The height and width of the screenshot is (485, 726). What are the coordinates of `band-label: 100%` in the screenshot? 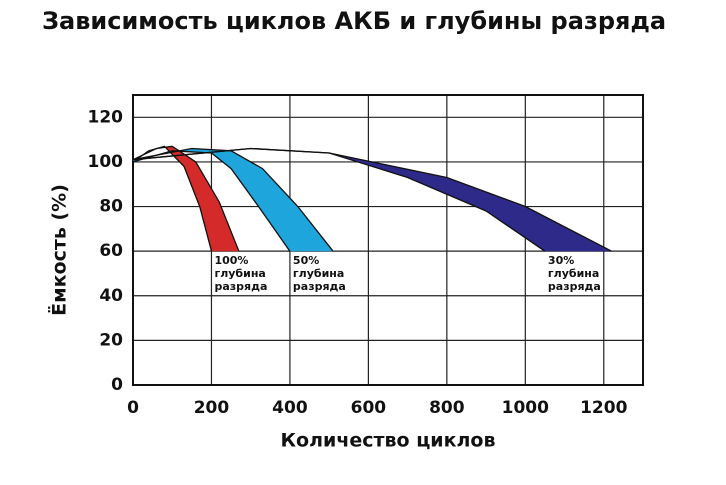 It's located at (231, 260).